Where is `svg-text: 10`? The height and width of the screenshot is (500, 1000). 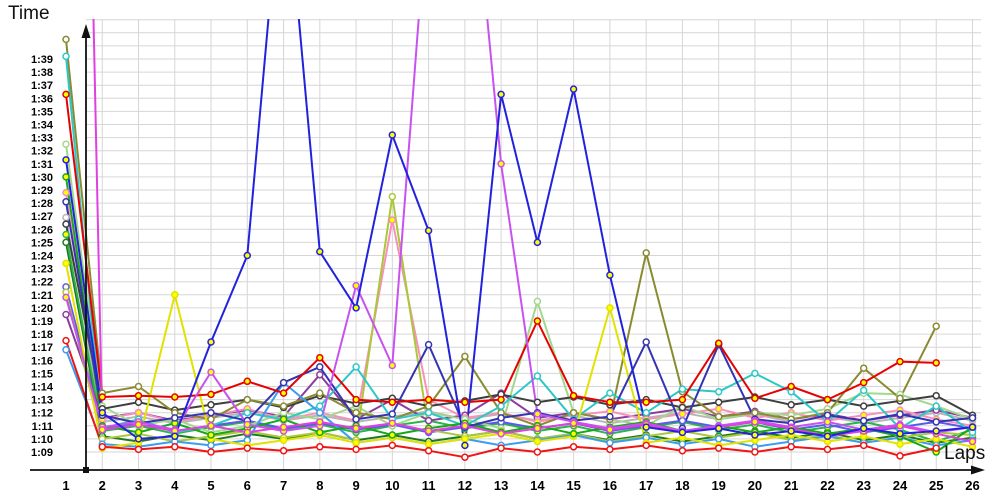
svg-text: 10 is located at coordinates (392, 485).